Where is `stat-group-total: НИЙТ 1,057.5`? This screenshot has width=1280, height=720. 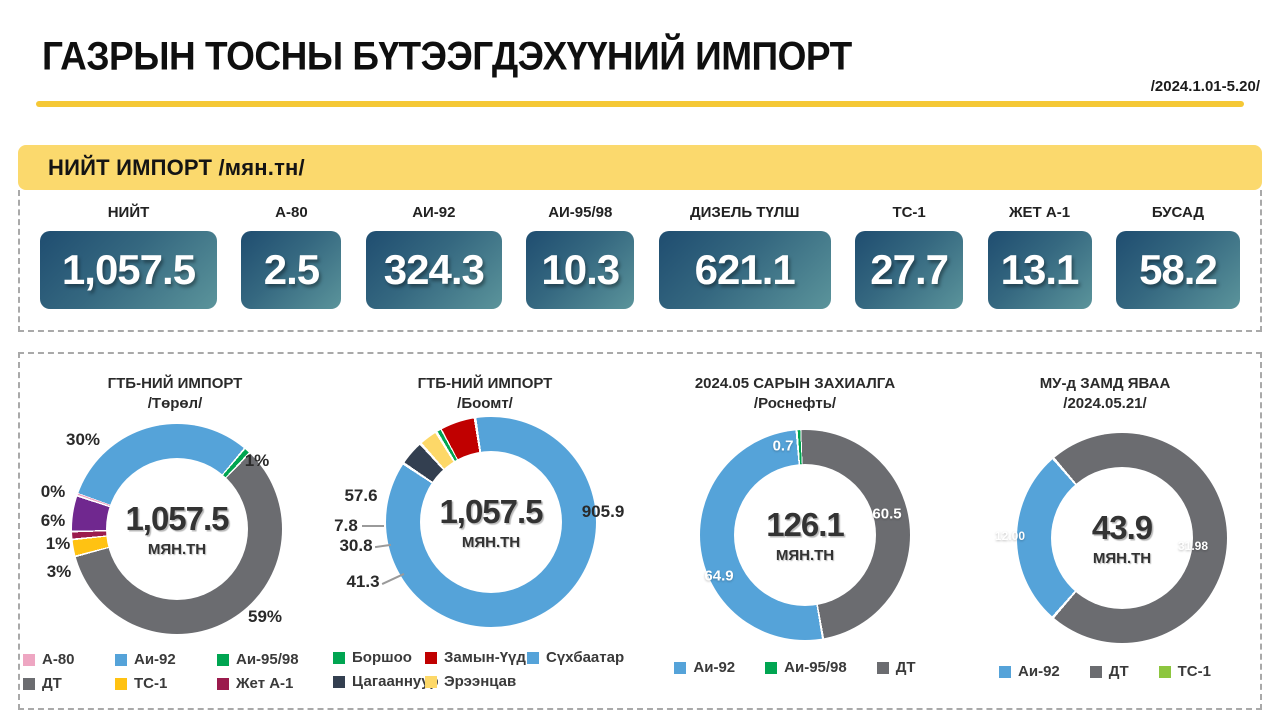 stat-group-total: НИЙТ 1,057.5 is located at coordinates (128, 256).